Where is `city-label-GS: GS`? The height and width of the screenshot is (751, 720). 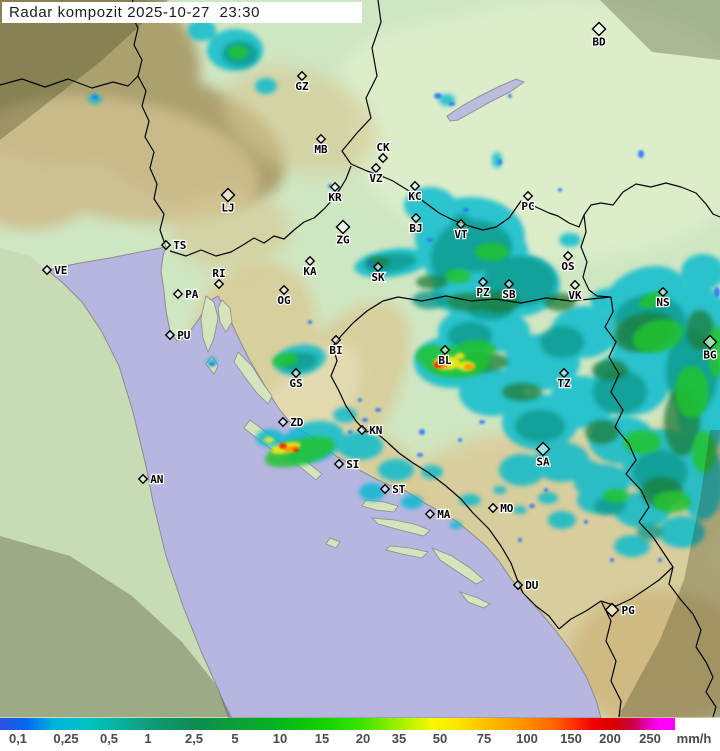
city-label-GS: GS is located at coordinates (295, 383).